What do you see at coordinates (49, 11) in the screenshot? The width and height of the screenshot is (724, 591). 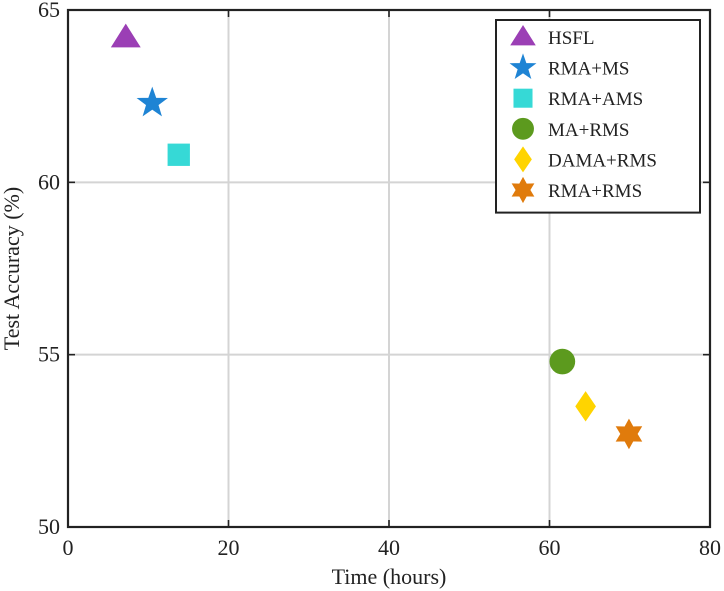 I see `y-tick-label: 65` at bounding box center [49, 11].